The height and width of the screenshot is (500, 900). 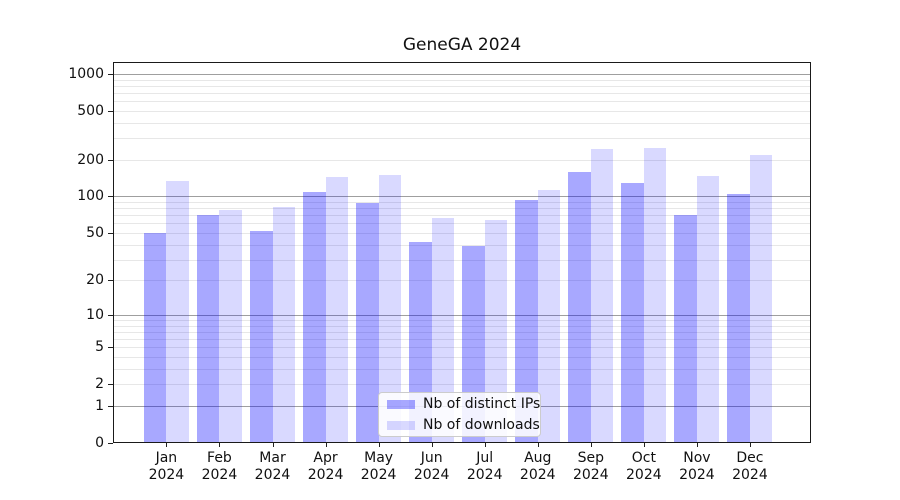 What do you see at coordinates (401, 404) in the screenshot?
I see `legend-swatch-distinct-ips-icon` at bounding box center [401, 404].